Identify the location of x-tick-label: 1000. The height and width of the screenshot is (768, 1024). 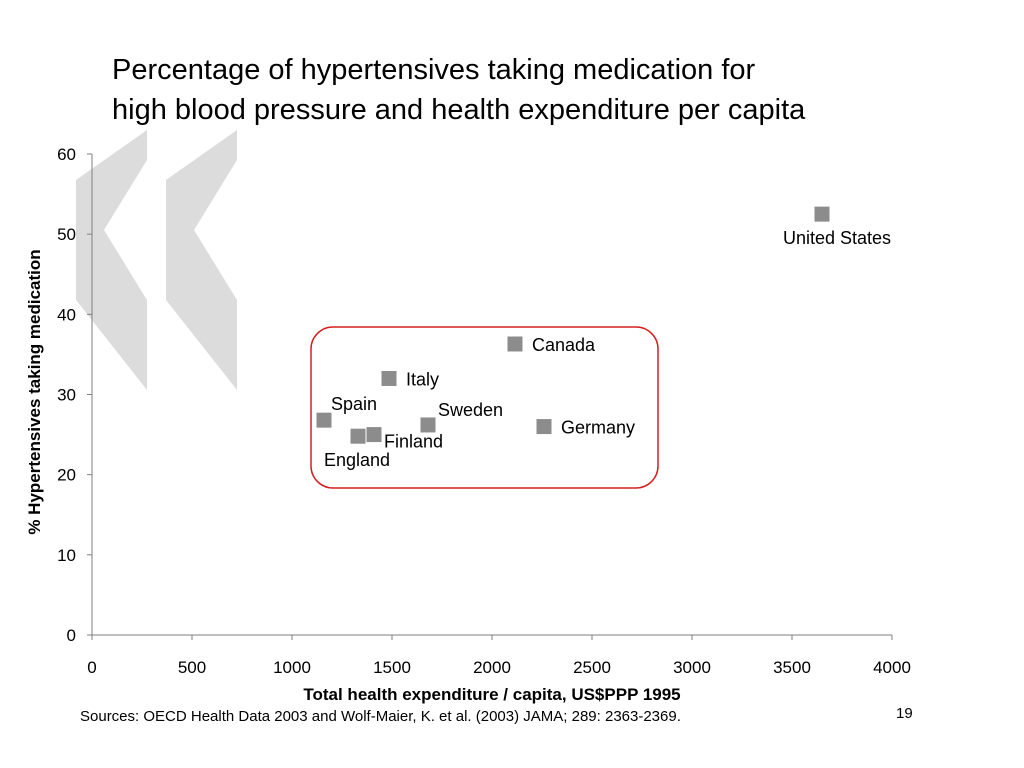
(292, 667).